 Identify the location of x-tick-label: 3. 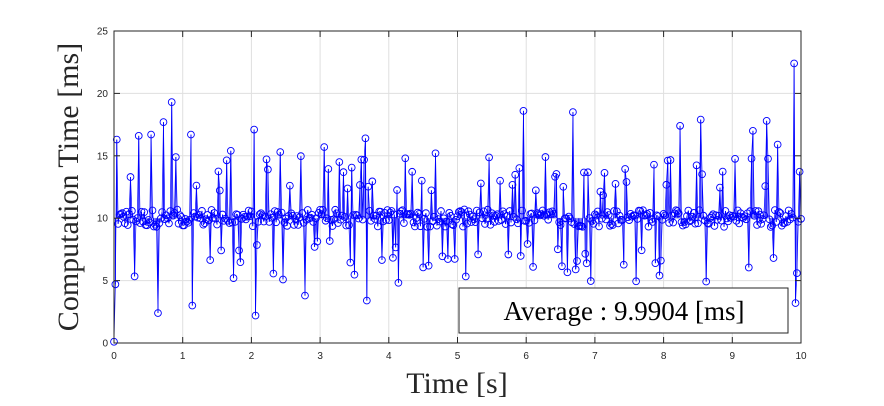
(320, 356).